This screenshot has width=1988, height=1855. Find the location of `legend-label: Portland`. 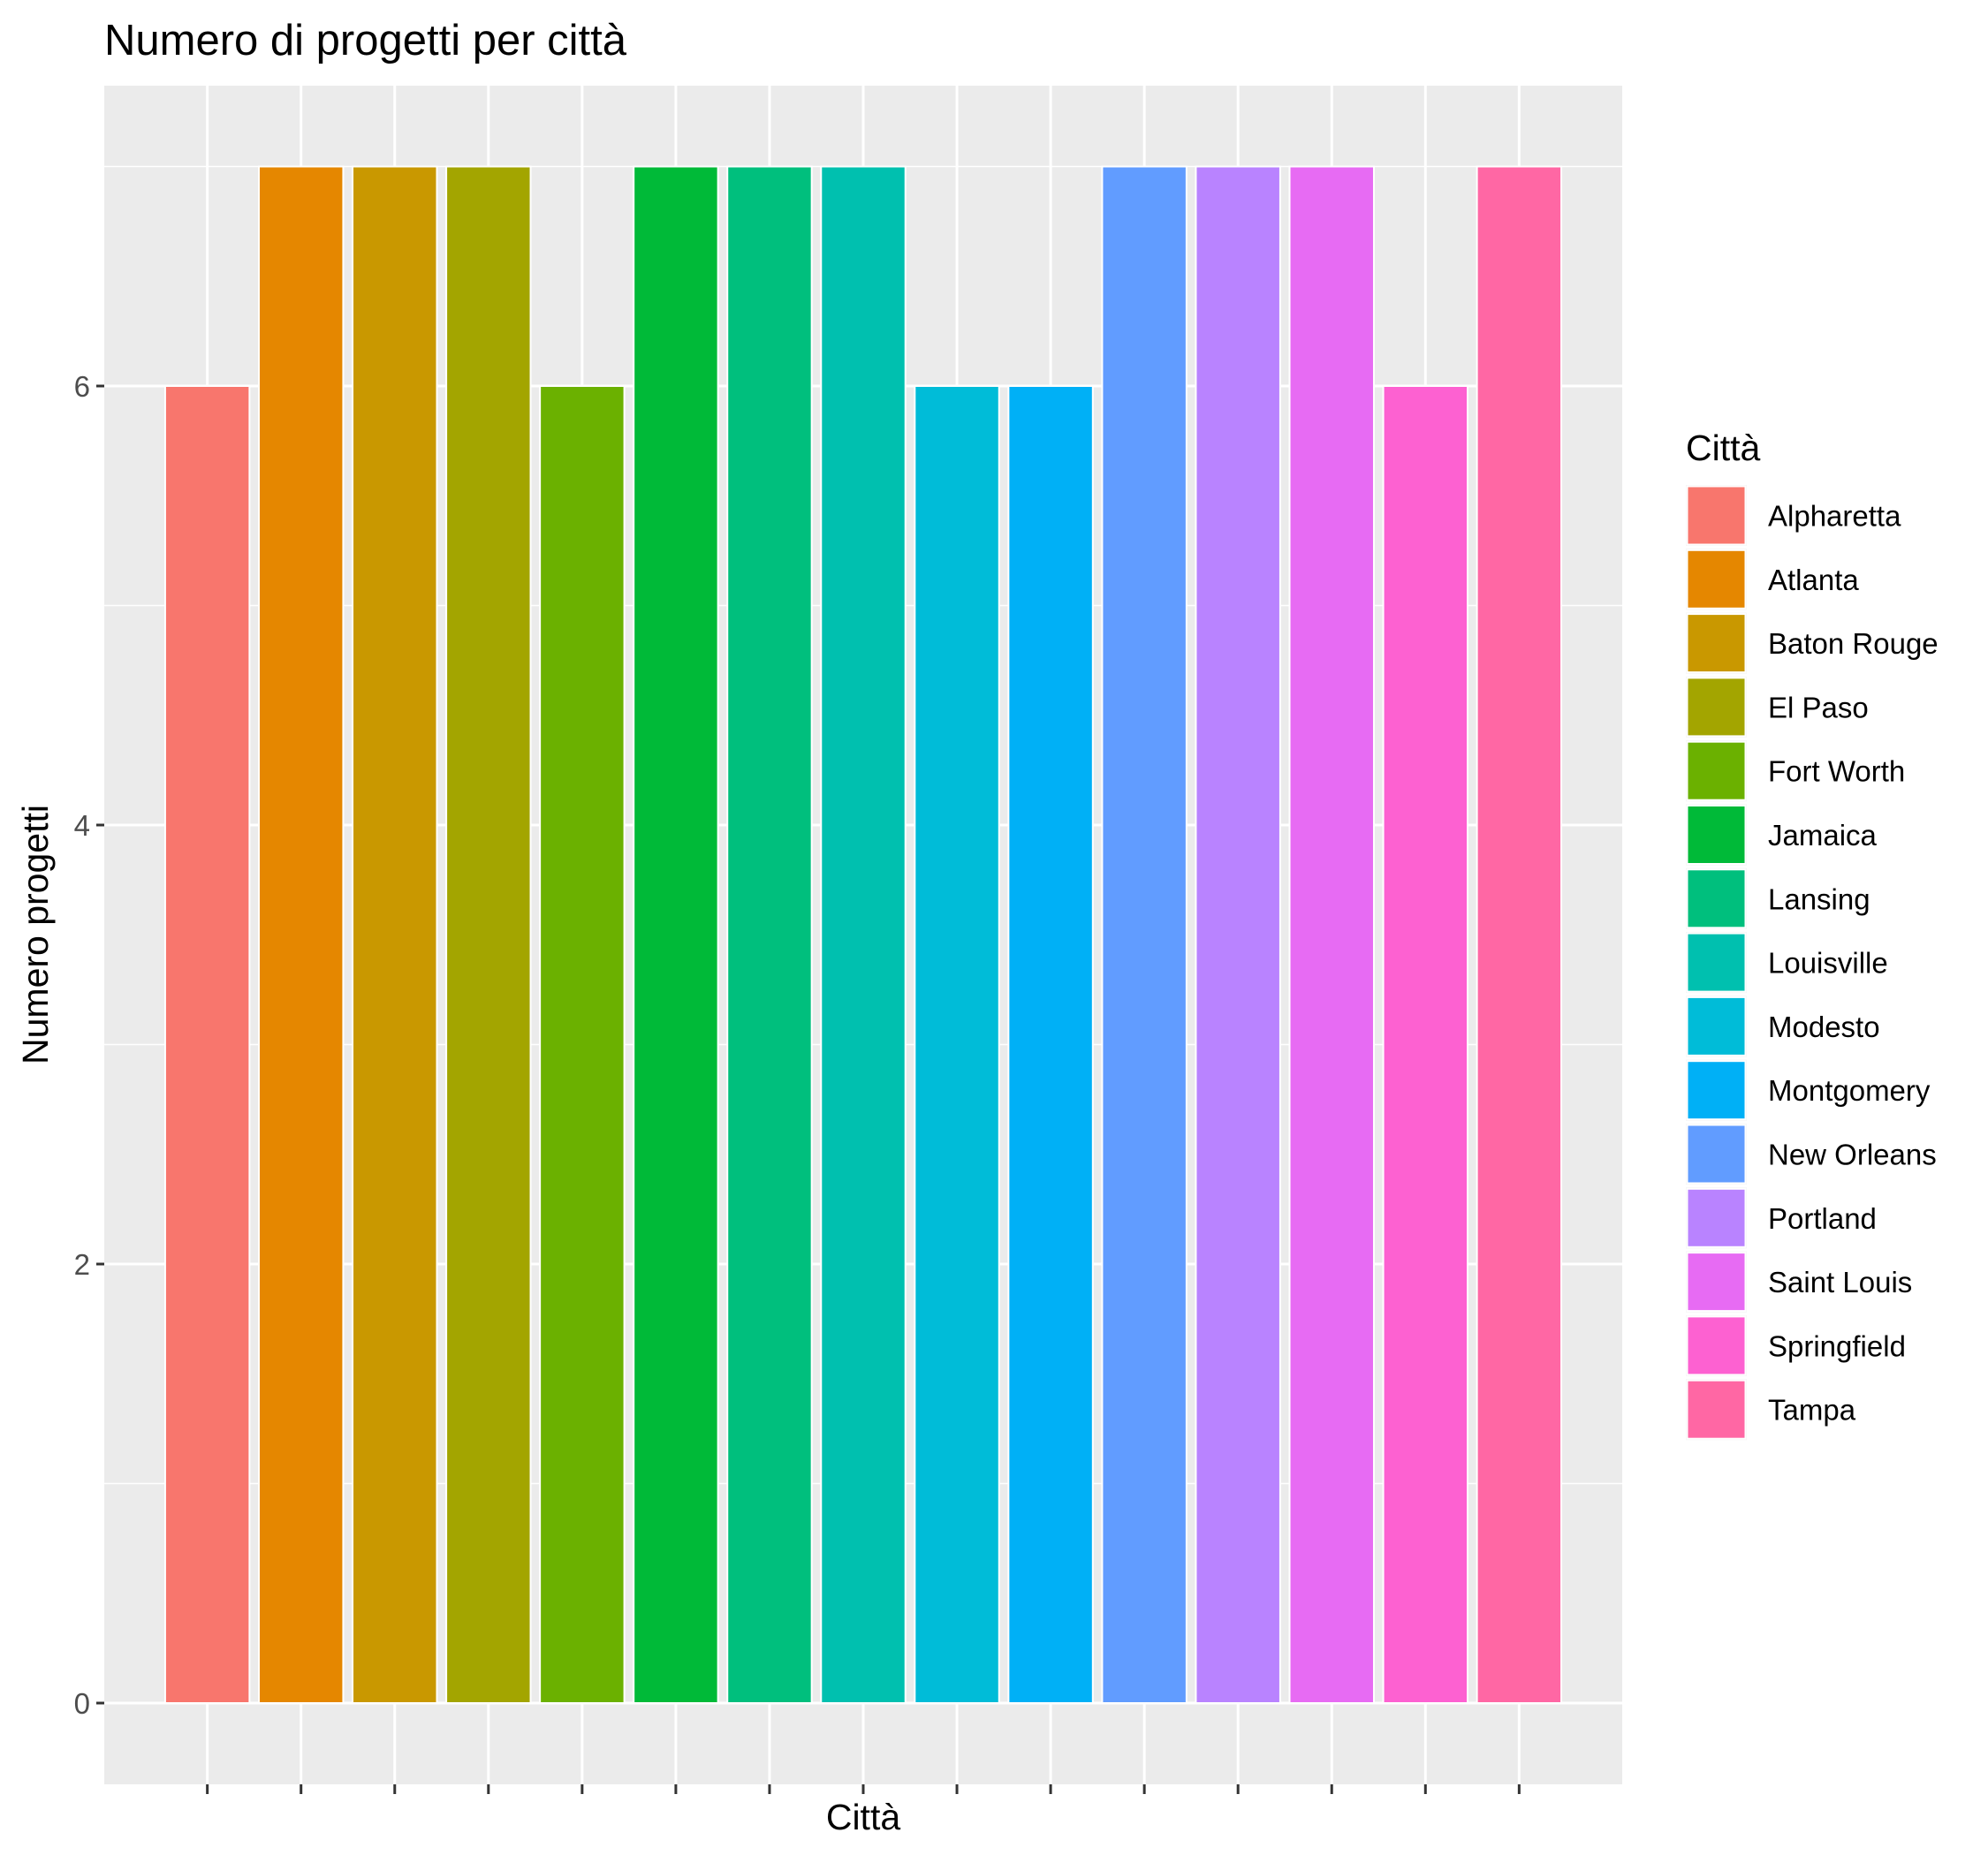

legend-label: Portland is located at coordinates (1822, 1218).